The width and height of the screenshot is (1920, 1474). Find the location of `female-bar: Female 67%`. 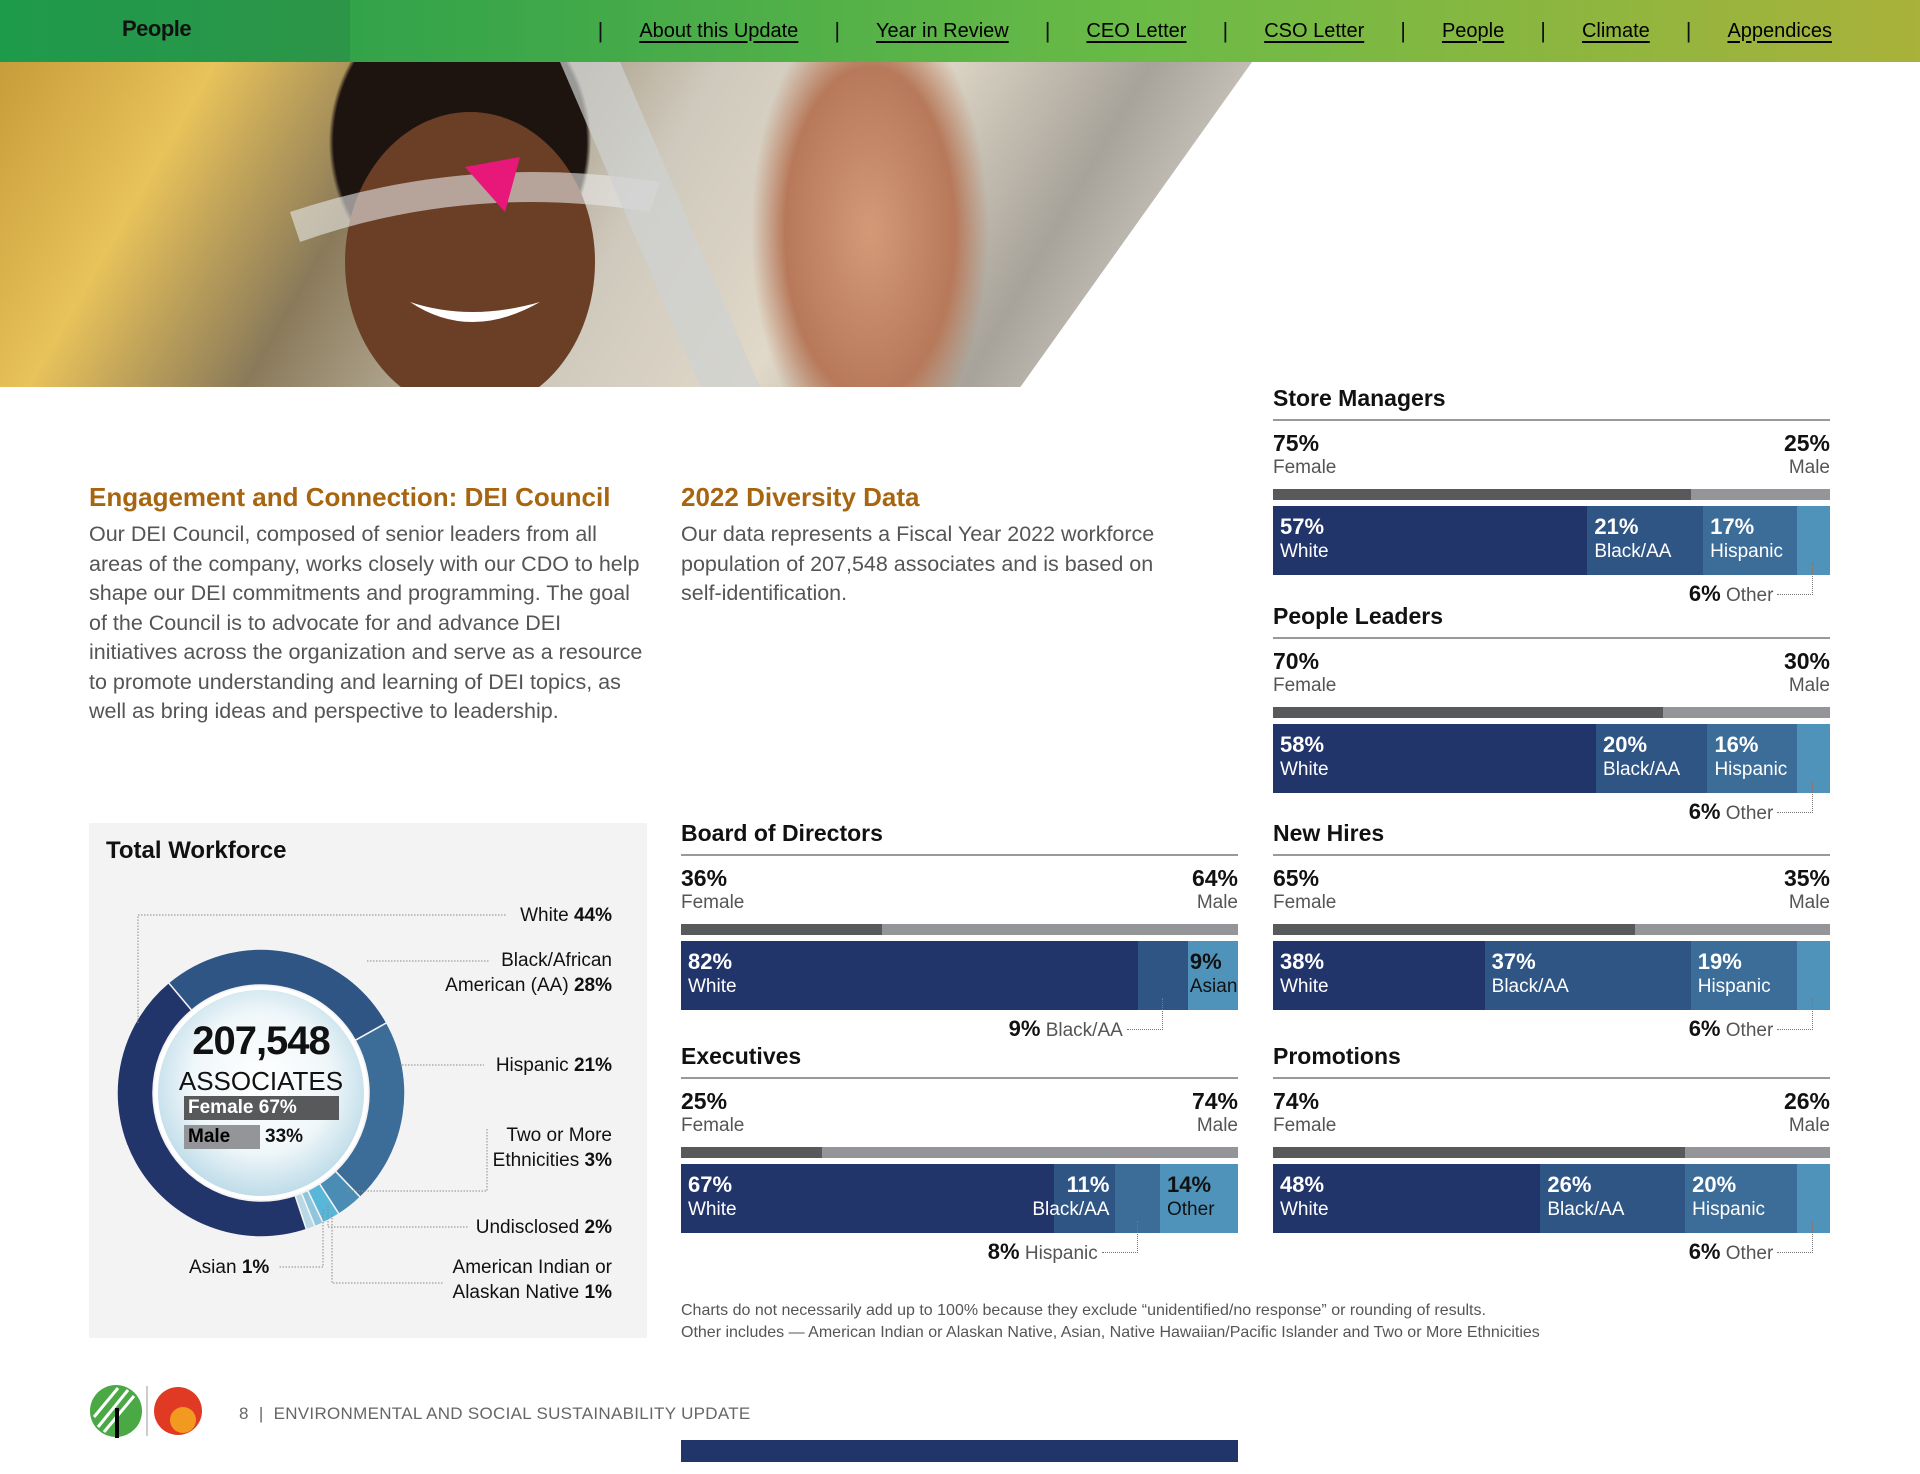

female-bar: Female 67% is located at coordinates (261, 1108).